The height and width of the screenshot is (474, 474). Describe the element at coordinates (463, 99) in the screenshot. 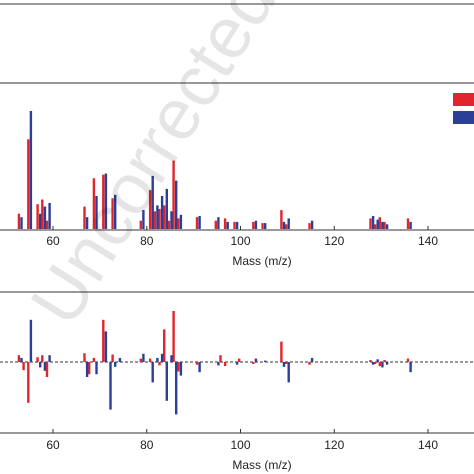

I see `legend-swatch-red` at that location.